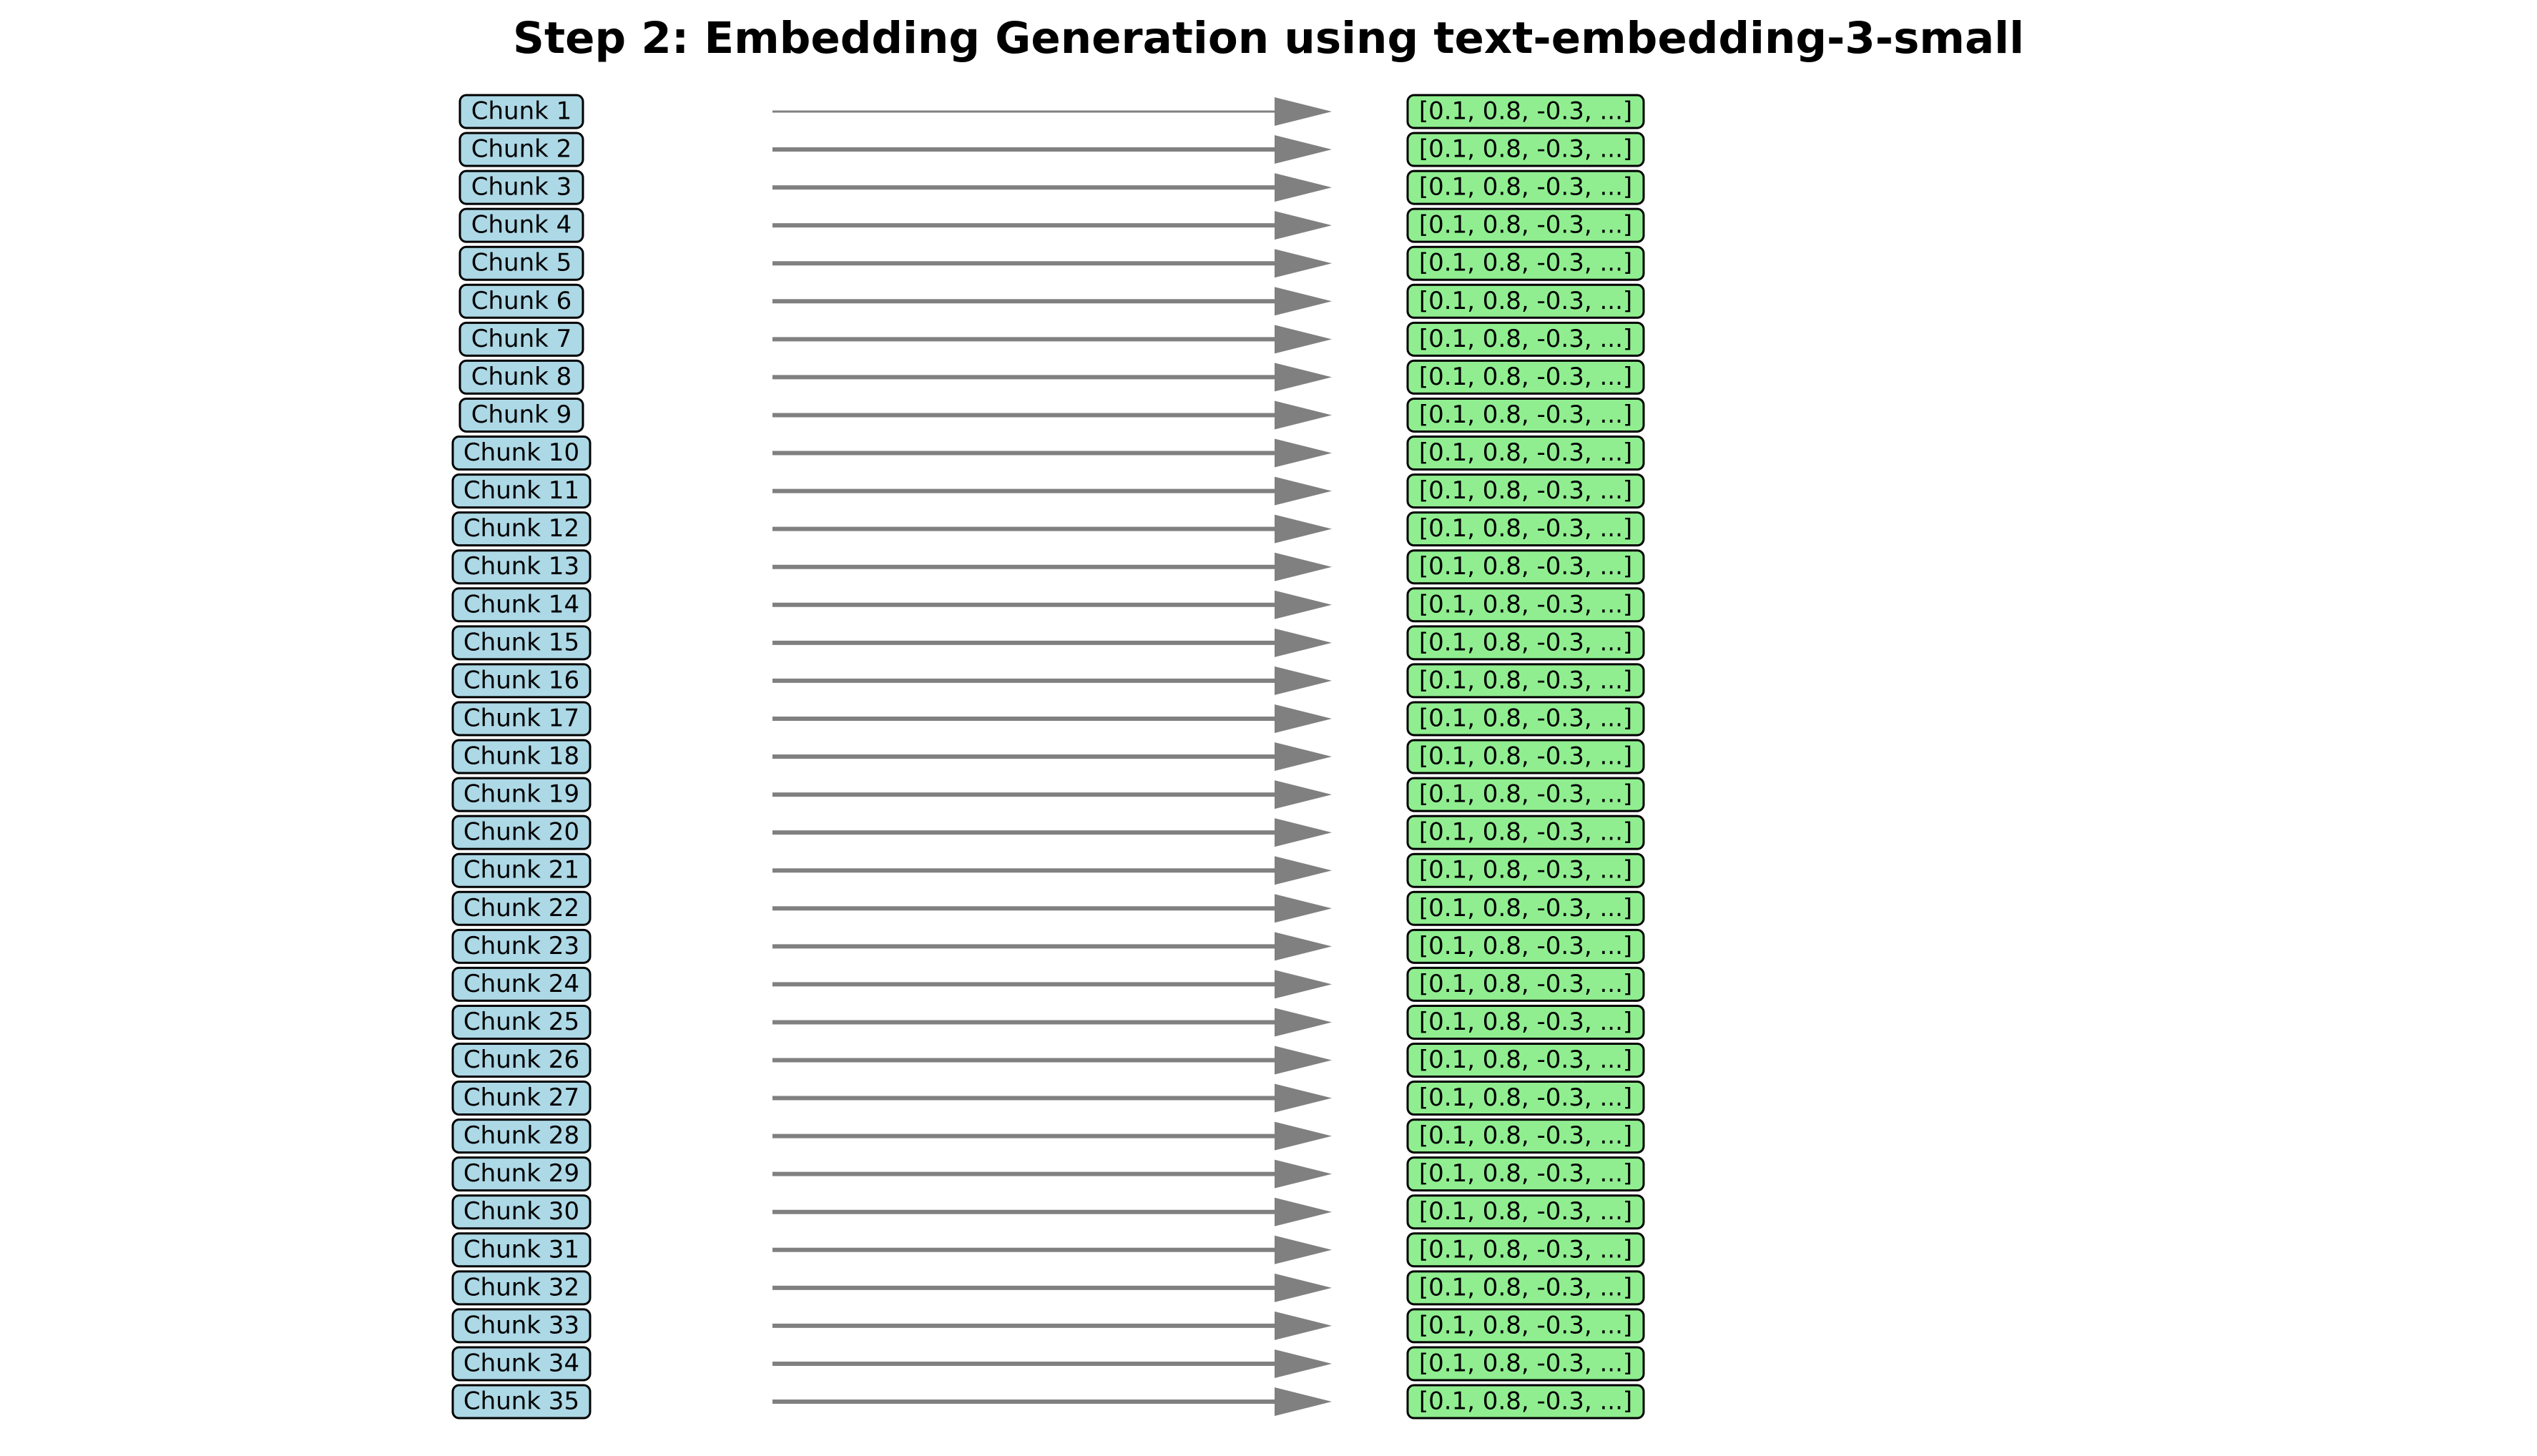 This screenshot has width=2537, height=1456. What do you see at coordinates (521, 794) in the screenshot?
I see `chunk-label: Chunk 19` at bounding box center [521, 794].